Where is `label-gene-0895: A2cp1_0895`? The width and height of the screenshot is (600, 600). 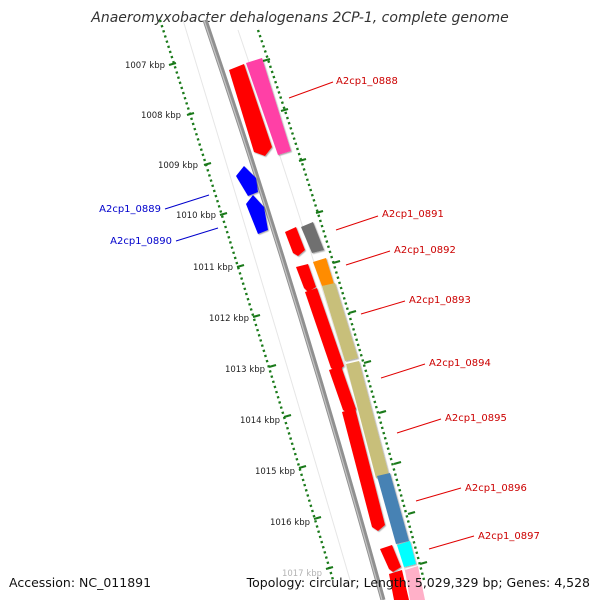
label-gene-0895: A2cp1_0895 is located at coordinates (476, 418).